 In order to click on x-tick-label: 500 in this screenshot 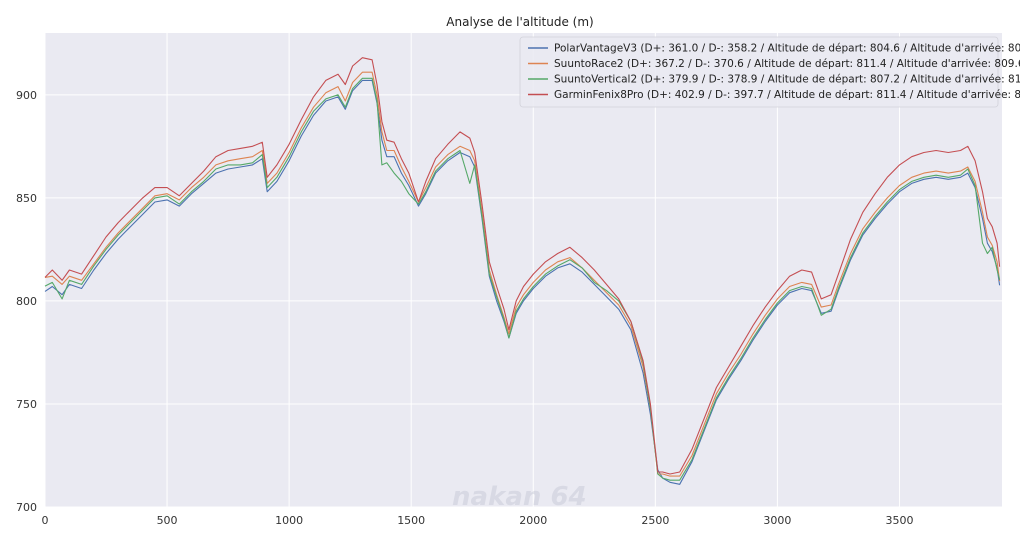, I will do `click(167, 520)`.